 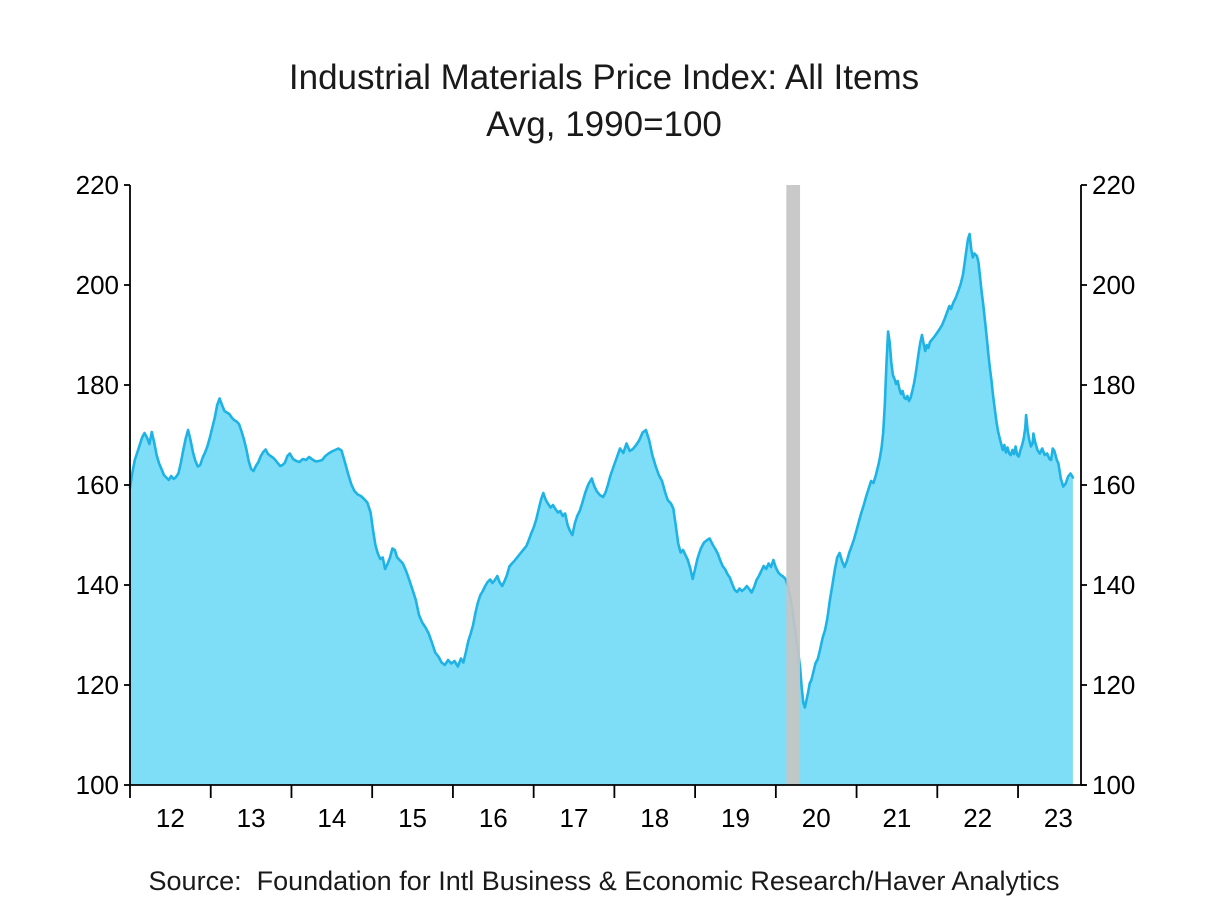 What do you see at coordinates (251, 818) in the screenshot?
I see `x-tick-label: 13` at bounding box center [251, 818].